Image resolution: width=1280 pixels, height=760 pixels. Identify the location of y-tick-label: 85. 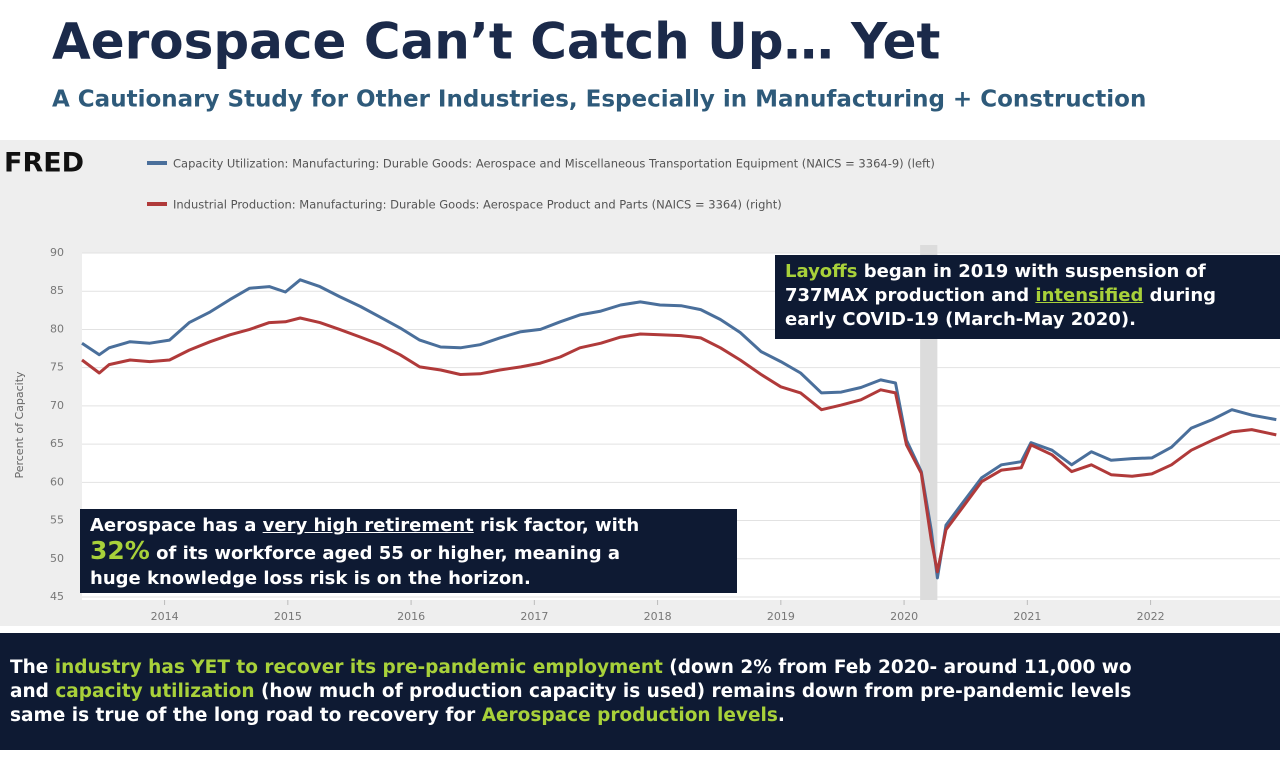
(57, 290).